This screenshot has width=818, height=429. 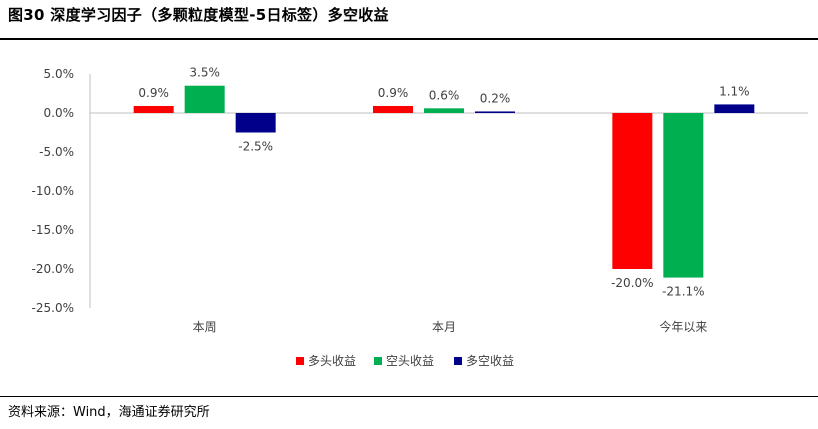 I want to click on y-tick-label: -10.0%, so click(x=53, y=191).